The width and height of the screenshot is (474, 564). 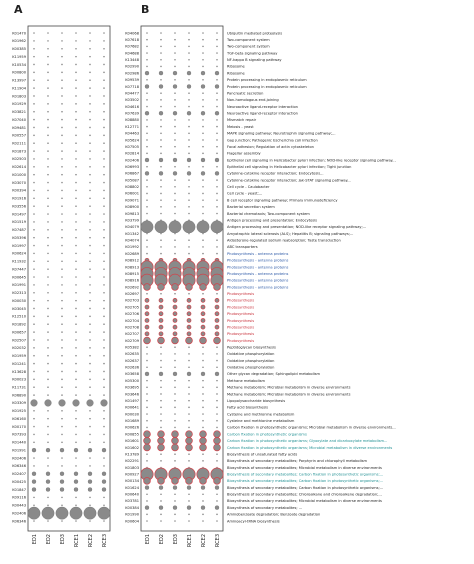 What do you see at coordinates (236, 73) in the screenshot?
I see `panel-b-pathway-label: Ribosome` at bounding box center [236, 73].